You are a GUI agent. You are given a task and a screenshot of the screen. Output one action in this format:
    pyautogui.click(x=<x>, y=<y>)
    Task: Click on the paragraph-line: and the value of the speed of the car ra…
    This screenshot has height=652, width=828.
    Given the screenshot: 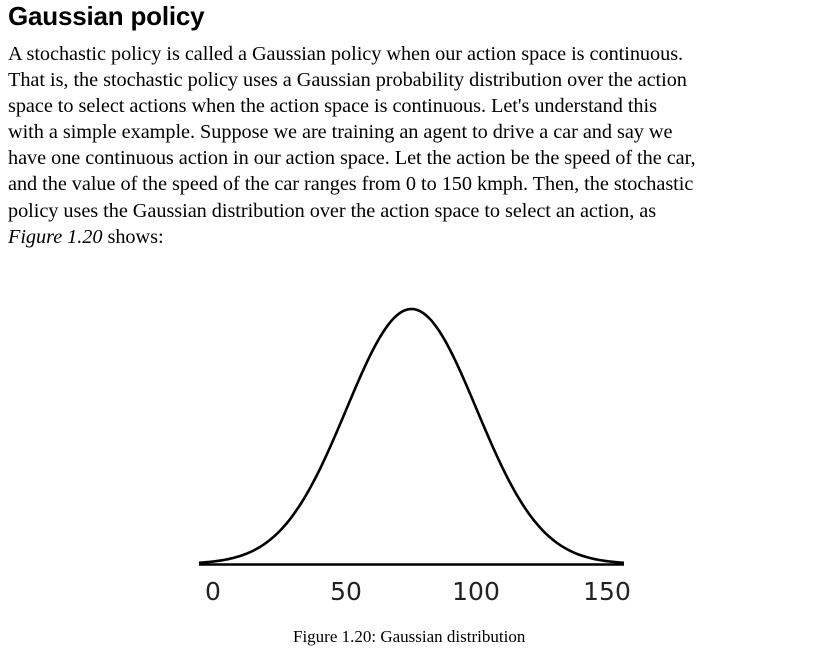 What is the action you would take?
    pyautogui.click(x=351, y=184)
    